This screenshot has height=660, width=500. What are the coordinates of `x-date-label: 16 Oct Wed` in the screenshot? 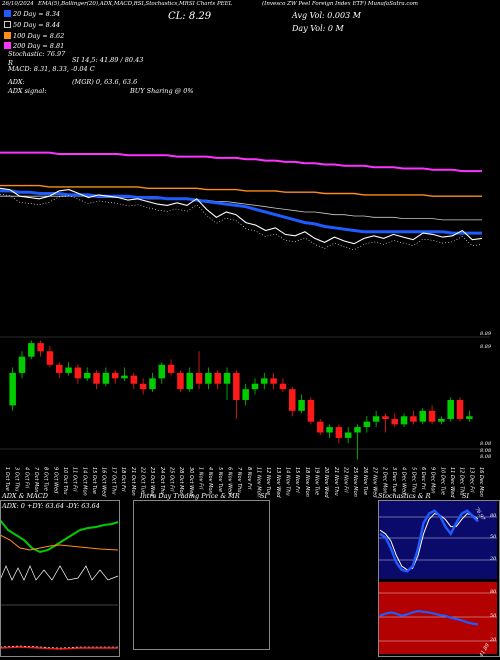 It's located at (104, 482).